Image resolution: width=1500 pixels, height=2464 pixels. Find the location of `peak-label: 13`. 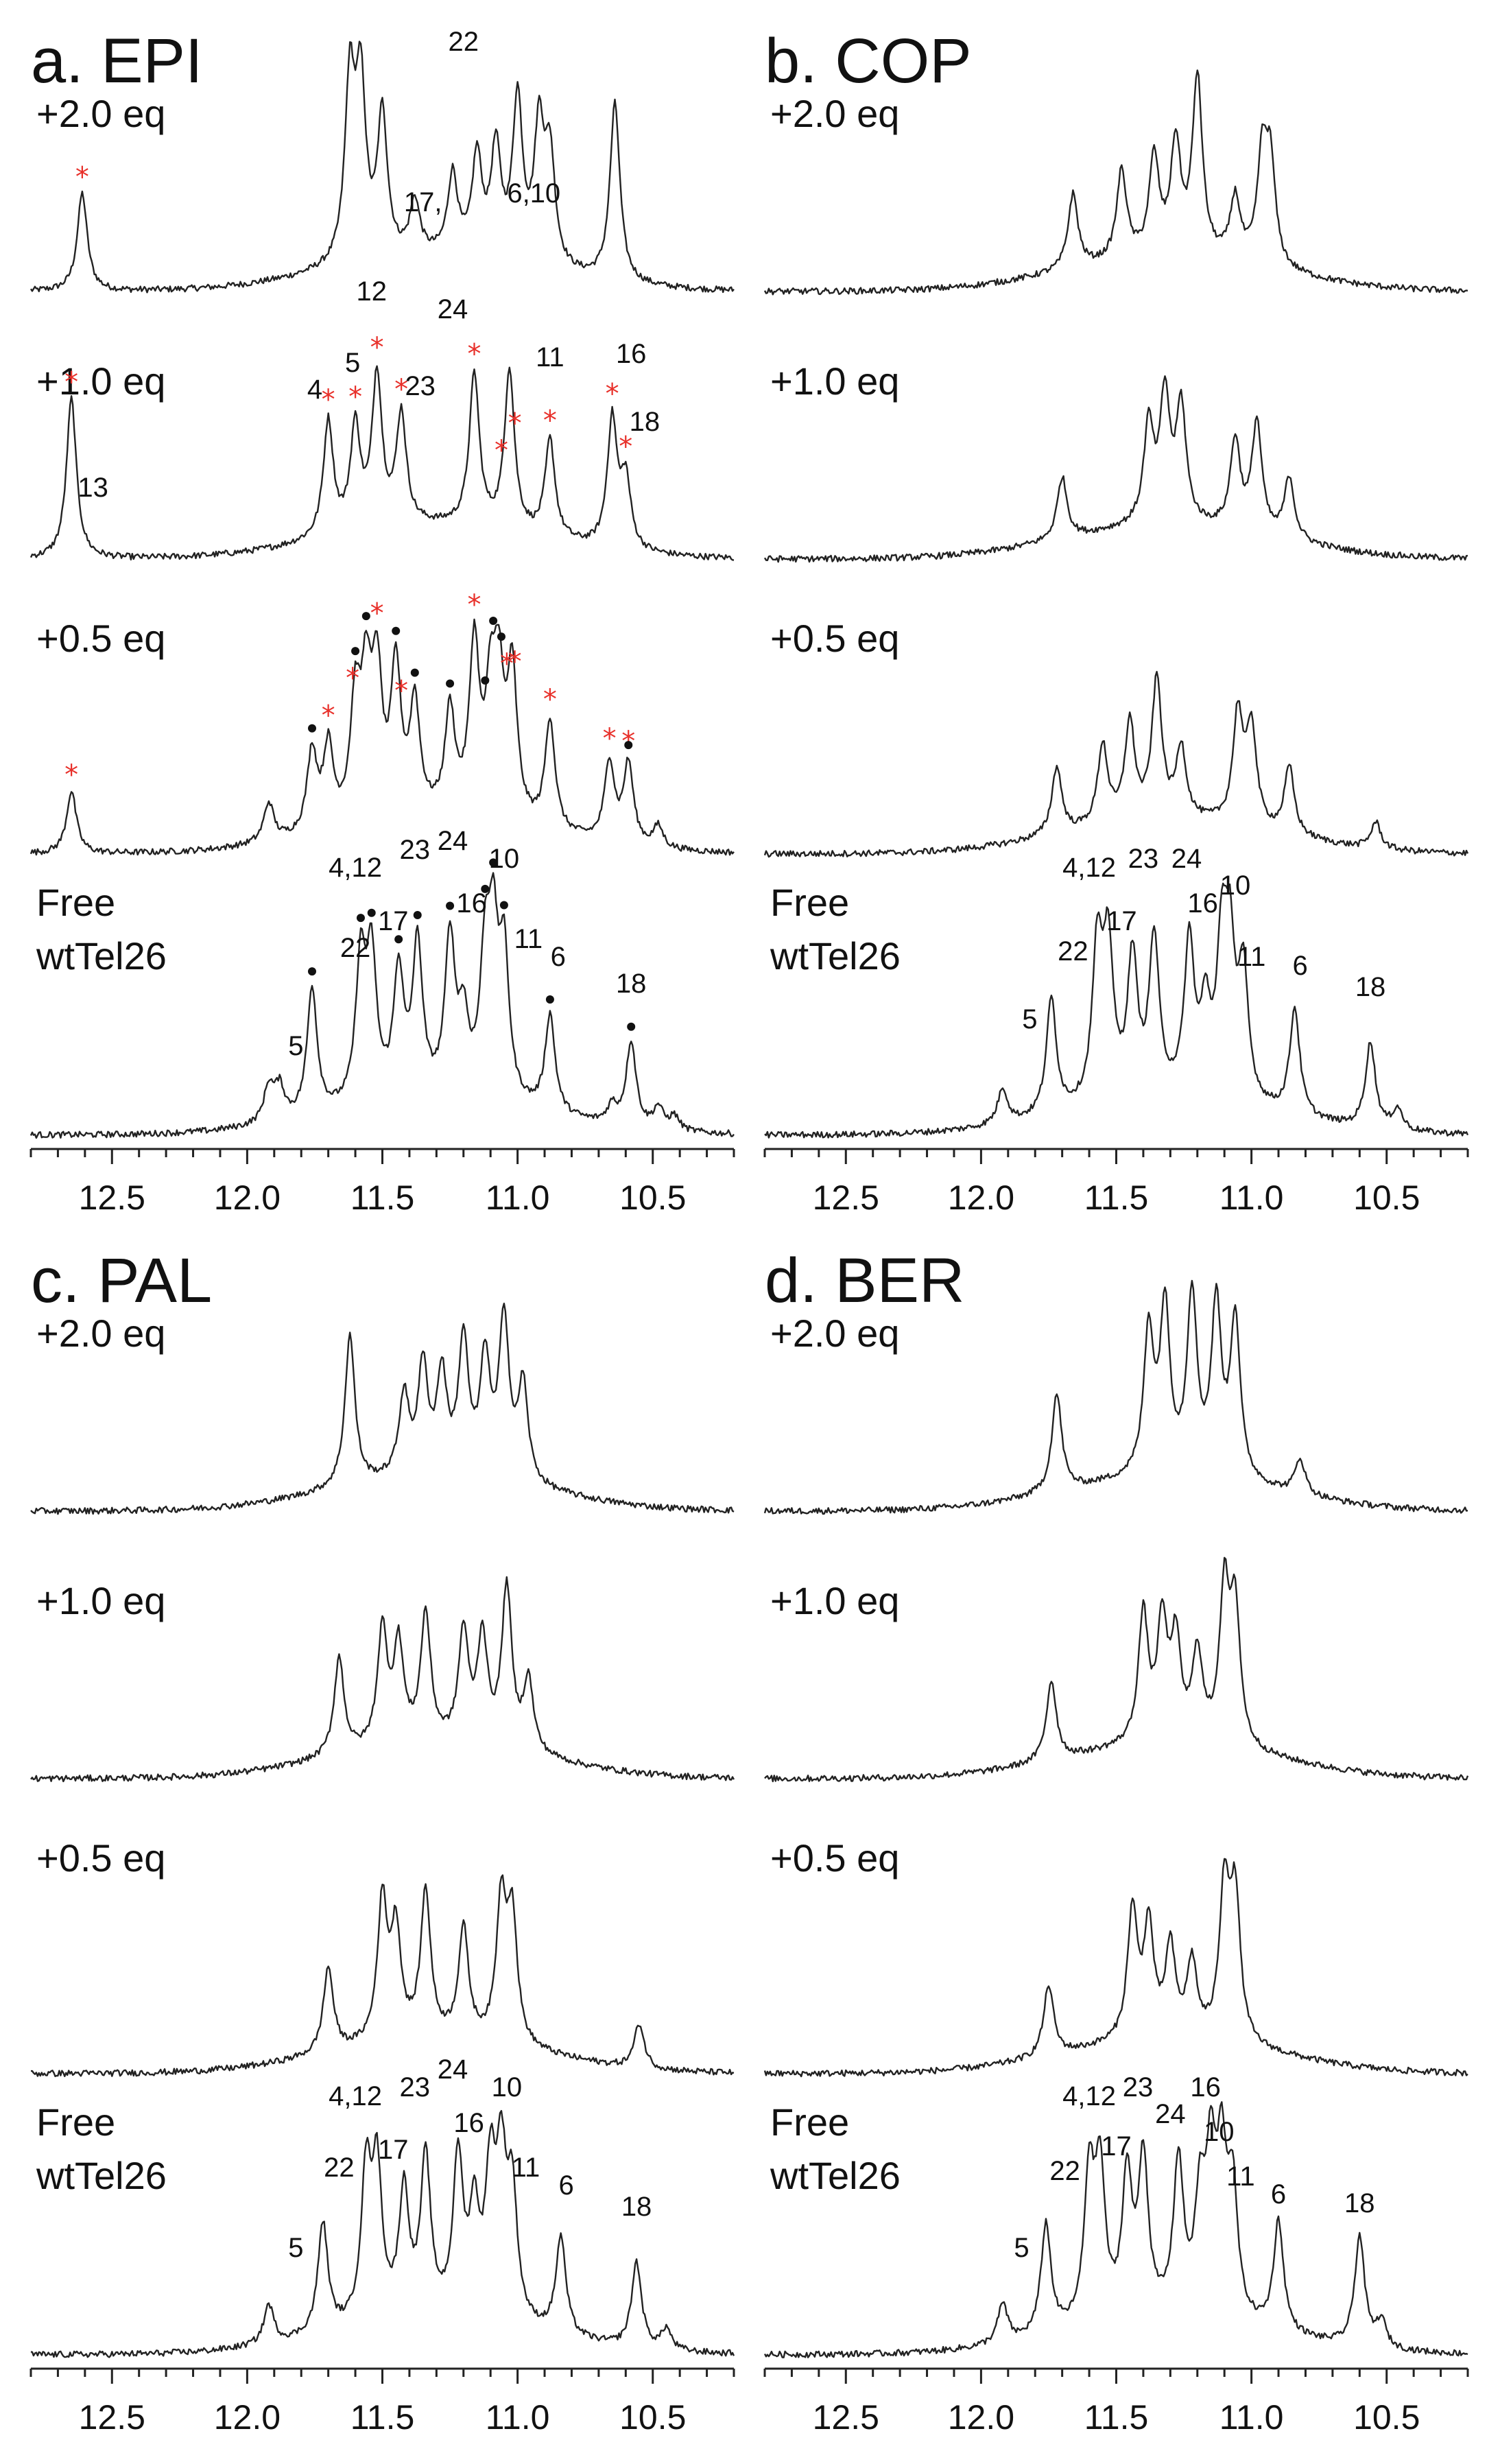

peak-label: 13 is located at coordinates (93, 488).